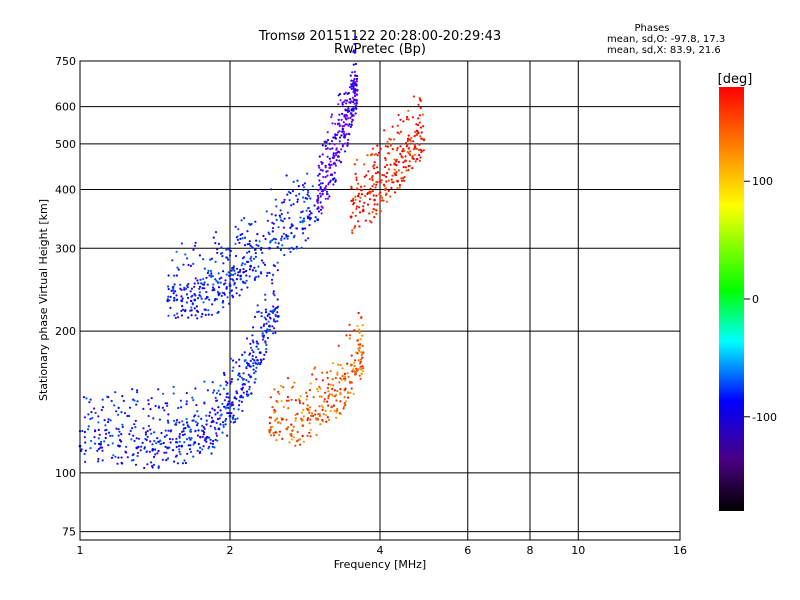 This screenshot has height=600, width=800. What do you see at coordinates (380, 564) in the screenshot?
I see `x-axis-label: Frequency [MHz]` at bounding box center [380, 564].